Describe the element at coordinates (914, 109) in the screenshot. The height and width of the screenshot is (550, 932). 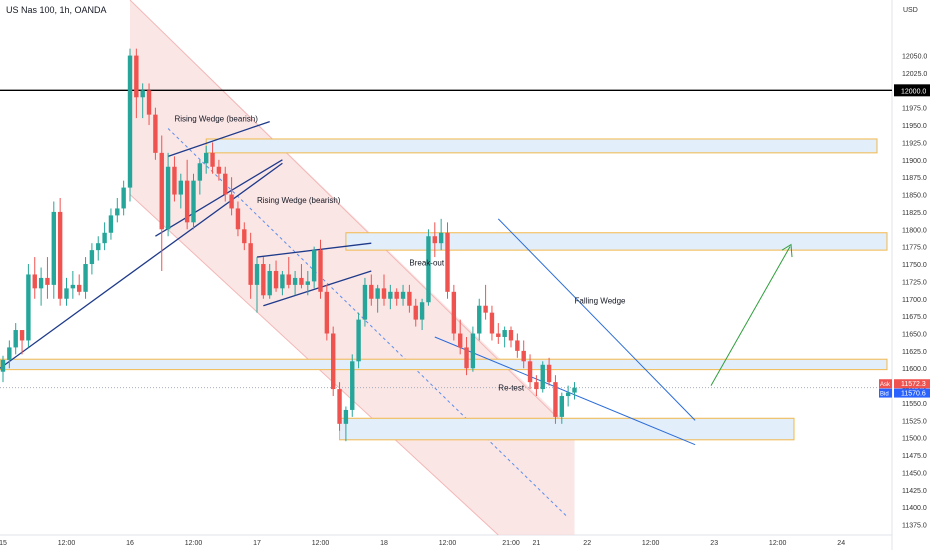
I see `price-tick-label: 11975.0` at that location.